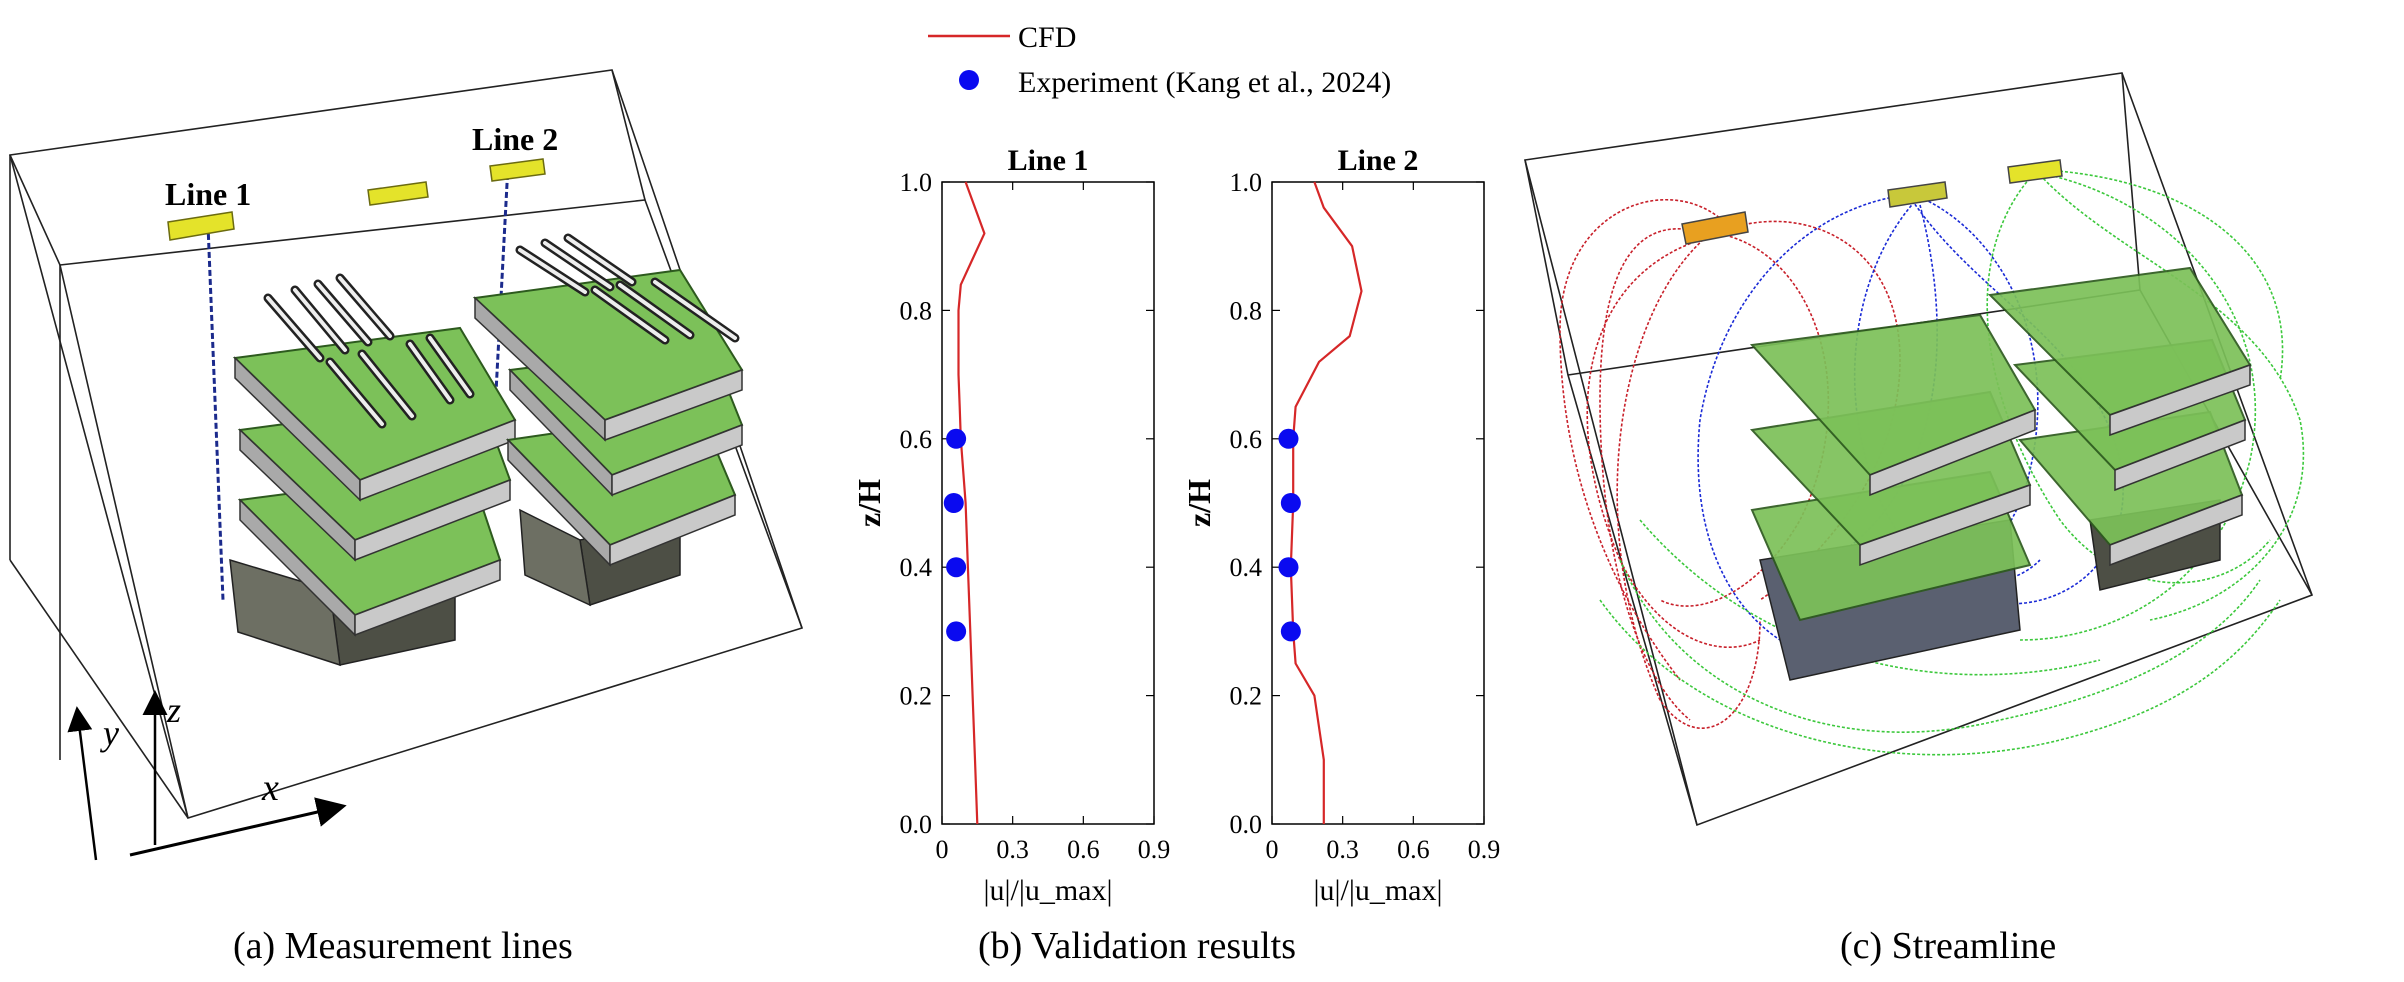  Describe the element at coordinates (1048, 160) in the screenshot. I see `chart-title: Line 1` at that location.